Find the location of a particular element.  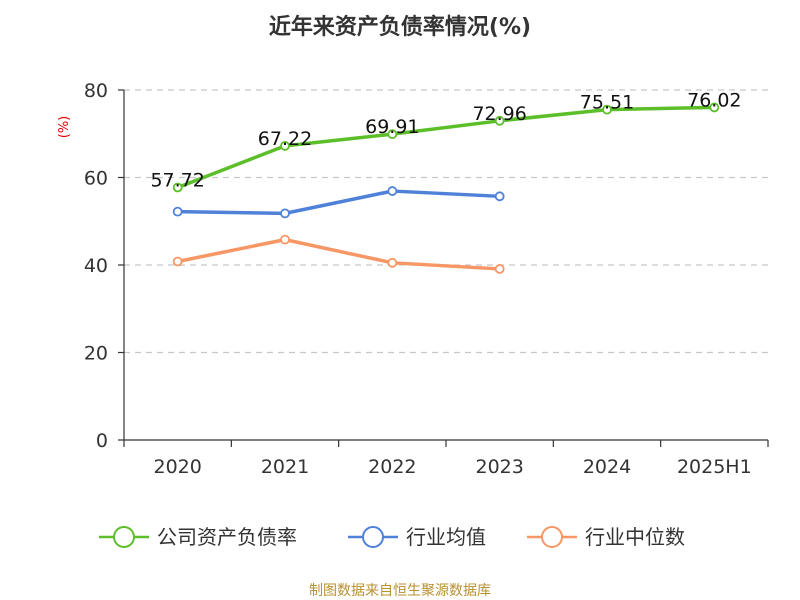

y-tick-label: 40 is located at coordinates (96, 266).